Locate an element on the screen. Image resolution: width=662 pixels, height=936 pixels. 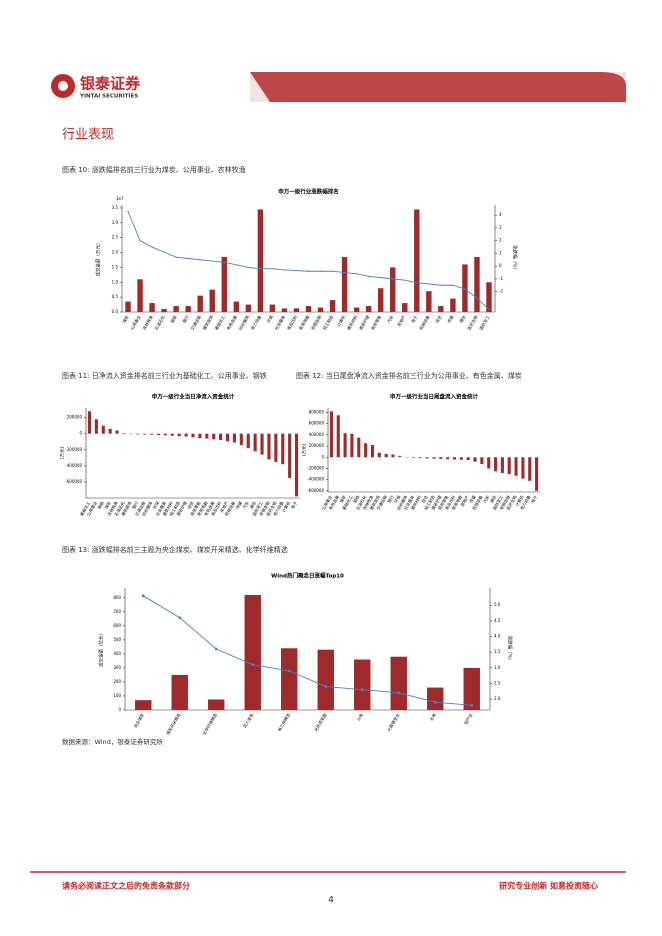
y-tick-label: 400 is located at coordinates (117, 653).